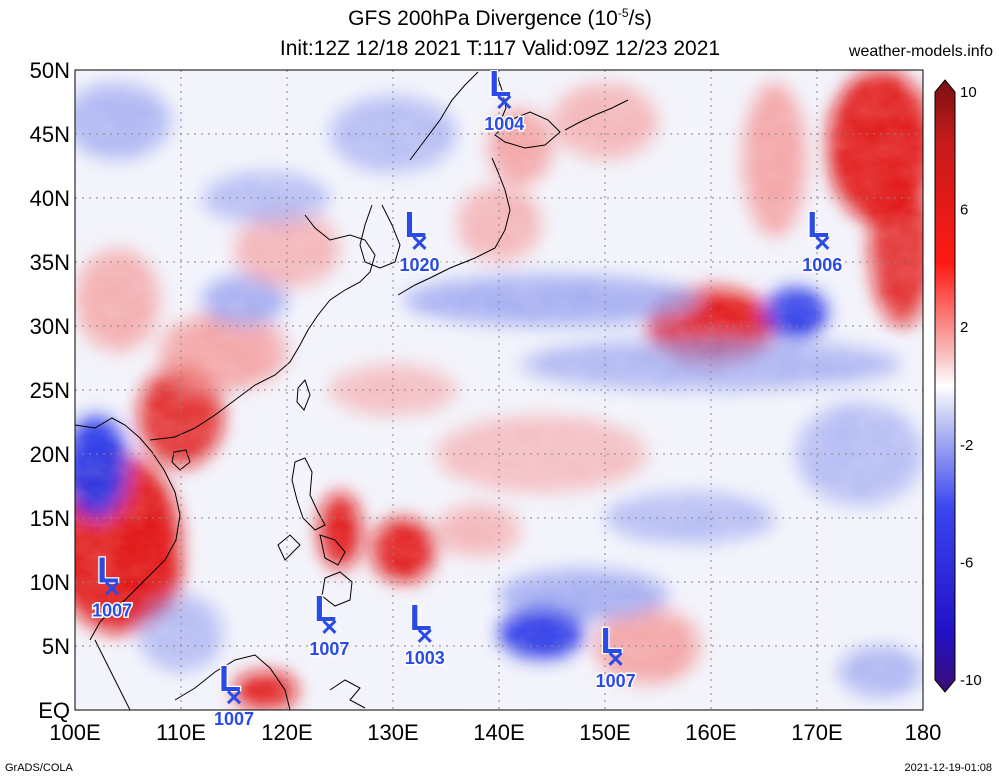 The width and height of the screenshot is (1000, 779). I want to click on low-pressure-value: 1003, so click(425, 658).